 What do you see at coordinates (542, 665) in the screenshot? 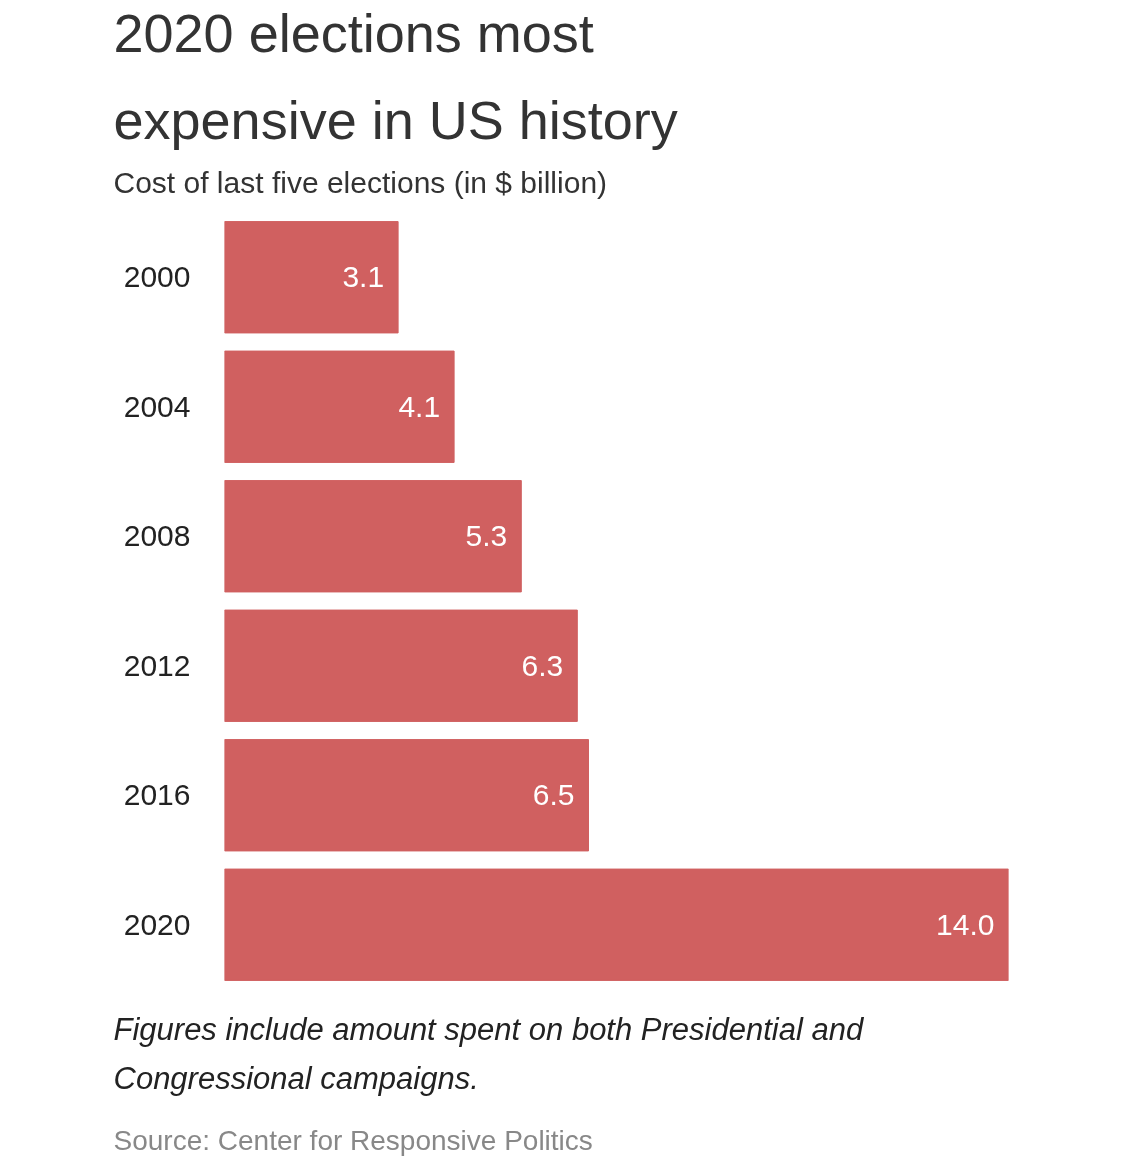
I see `data-label: 6.3` at bounding box center [542, 665].